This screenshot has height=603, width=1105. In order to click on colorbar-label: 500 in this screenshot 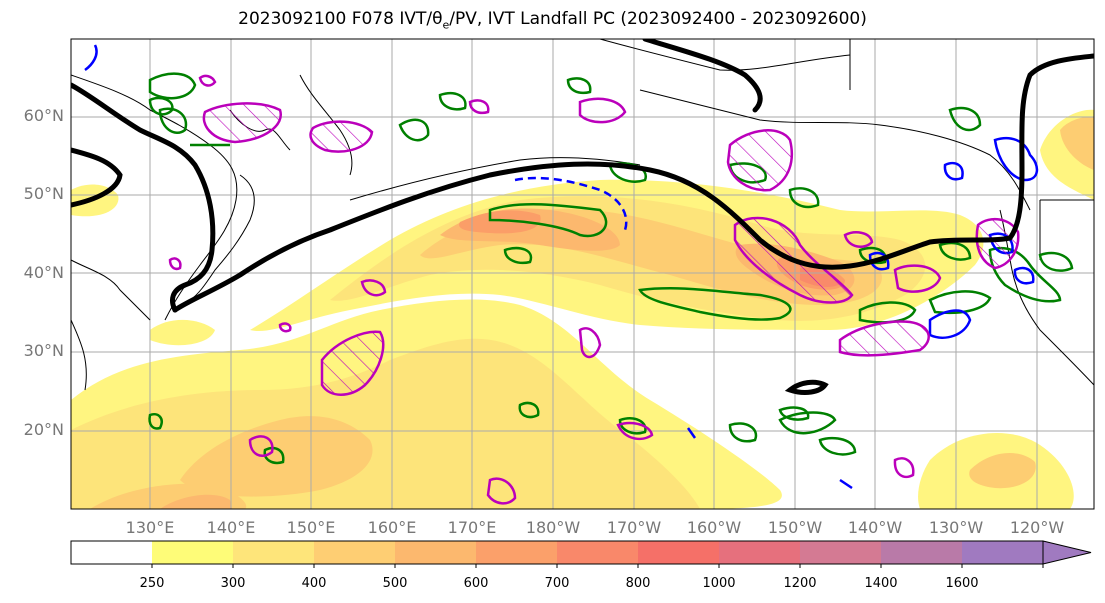, I will do `click(395, 583)`.